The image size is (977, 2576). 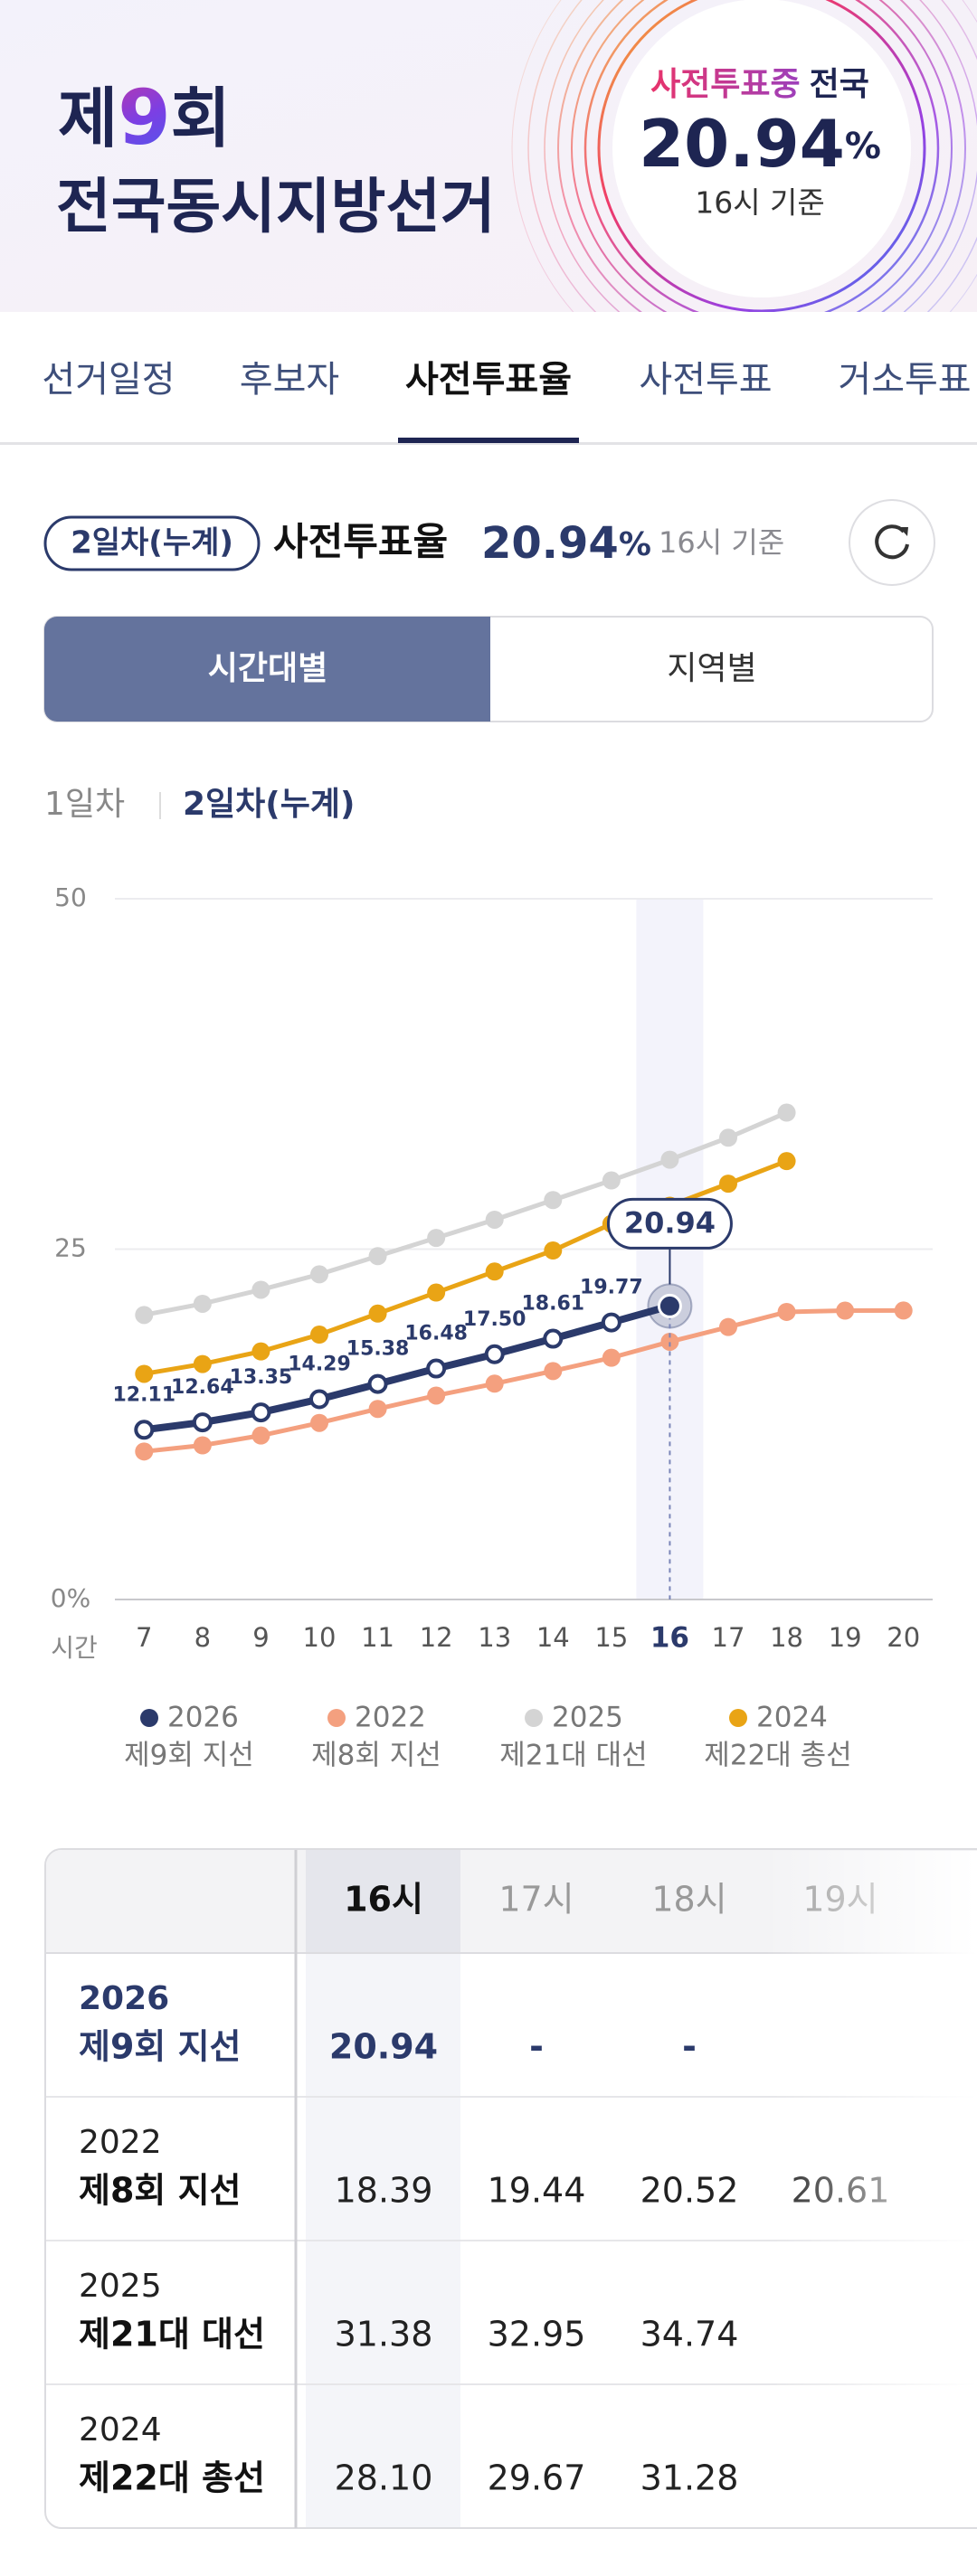 What do you see at coordinates (552, 1304) in the screenshot?
I see `value-label: 18.61` at bounding box center [552, 1304].